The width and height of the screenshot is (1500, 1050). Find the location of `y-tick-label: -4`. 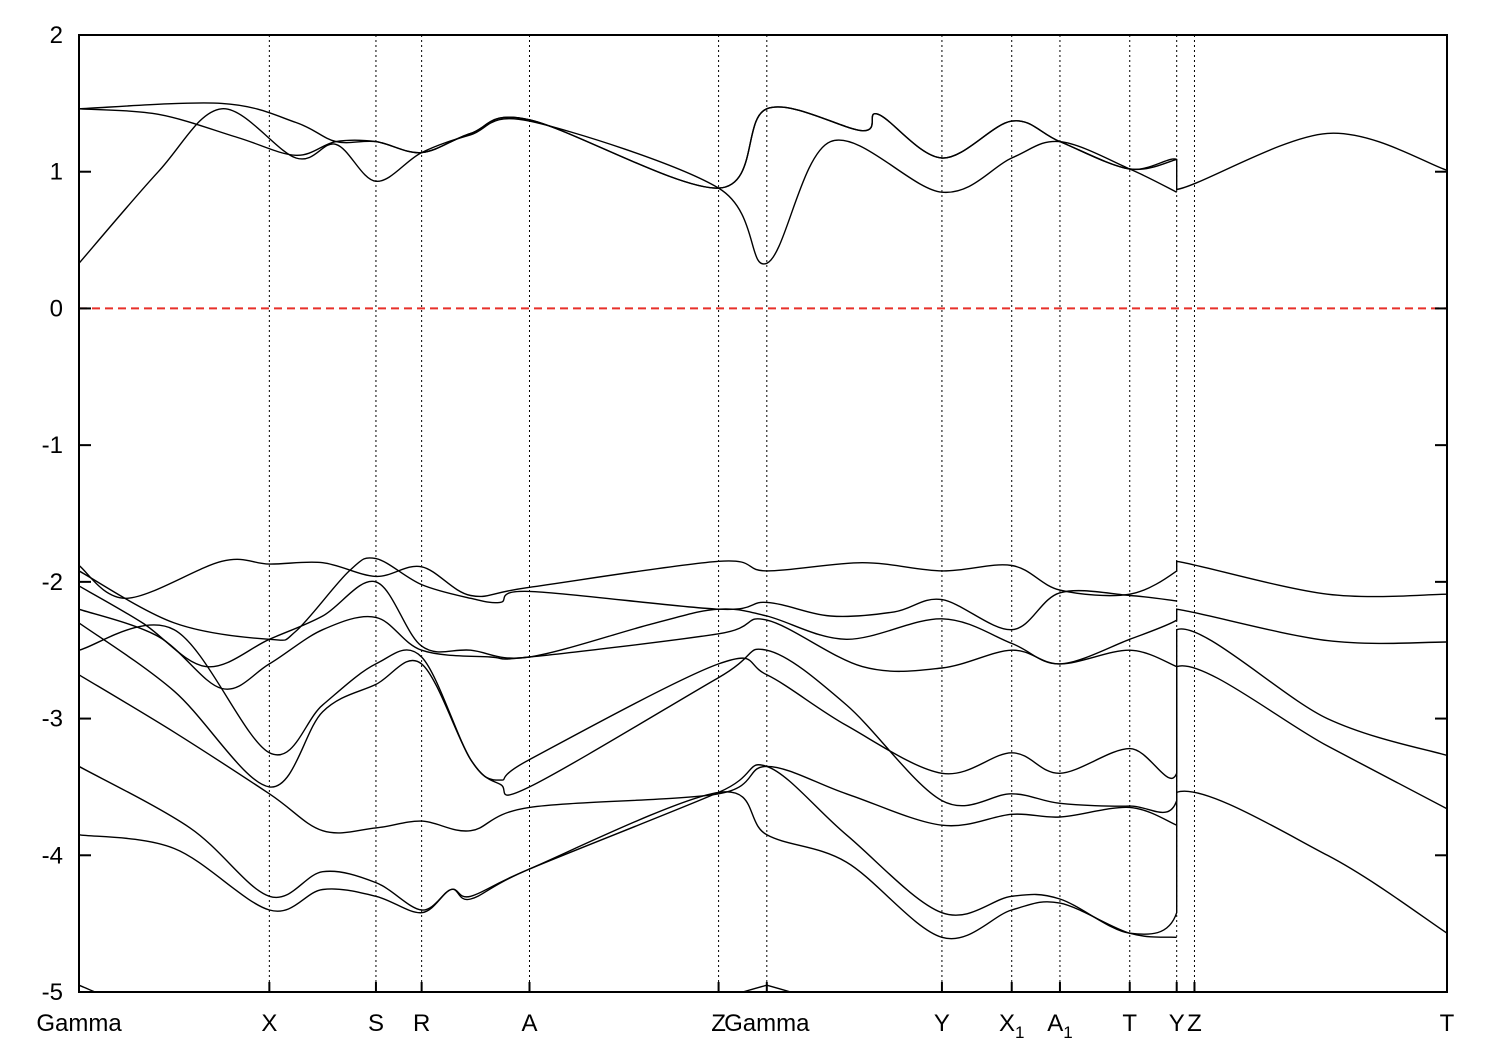

y-tick-label: -4 is located at coordinates (52, 855).